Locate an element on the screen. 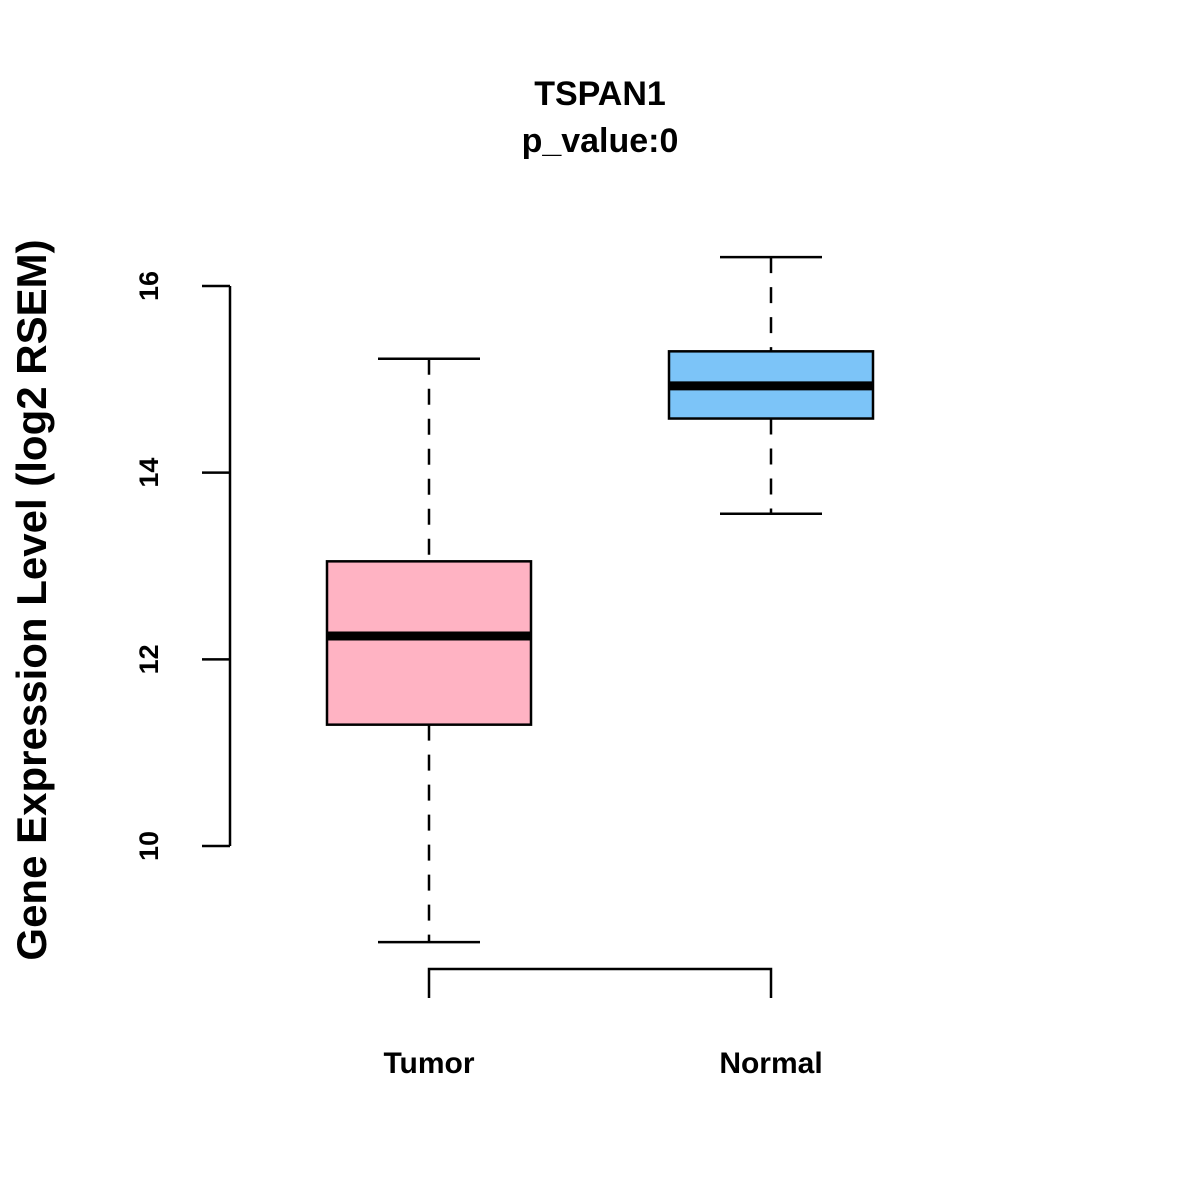 The image size is (1200, 1200). x-category-label: Tumor is located at coordinates (428, 1063).